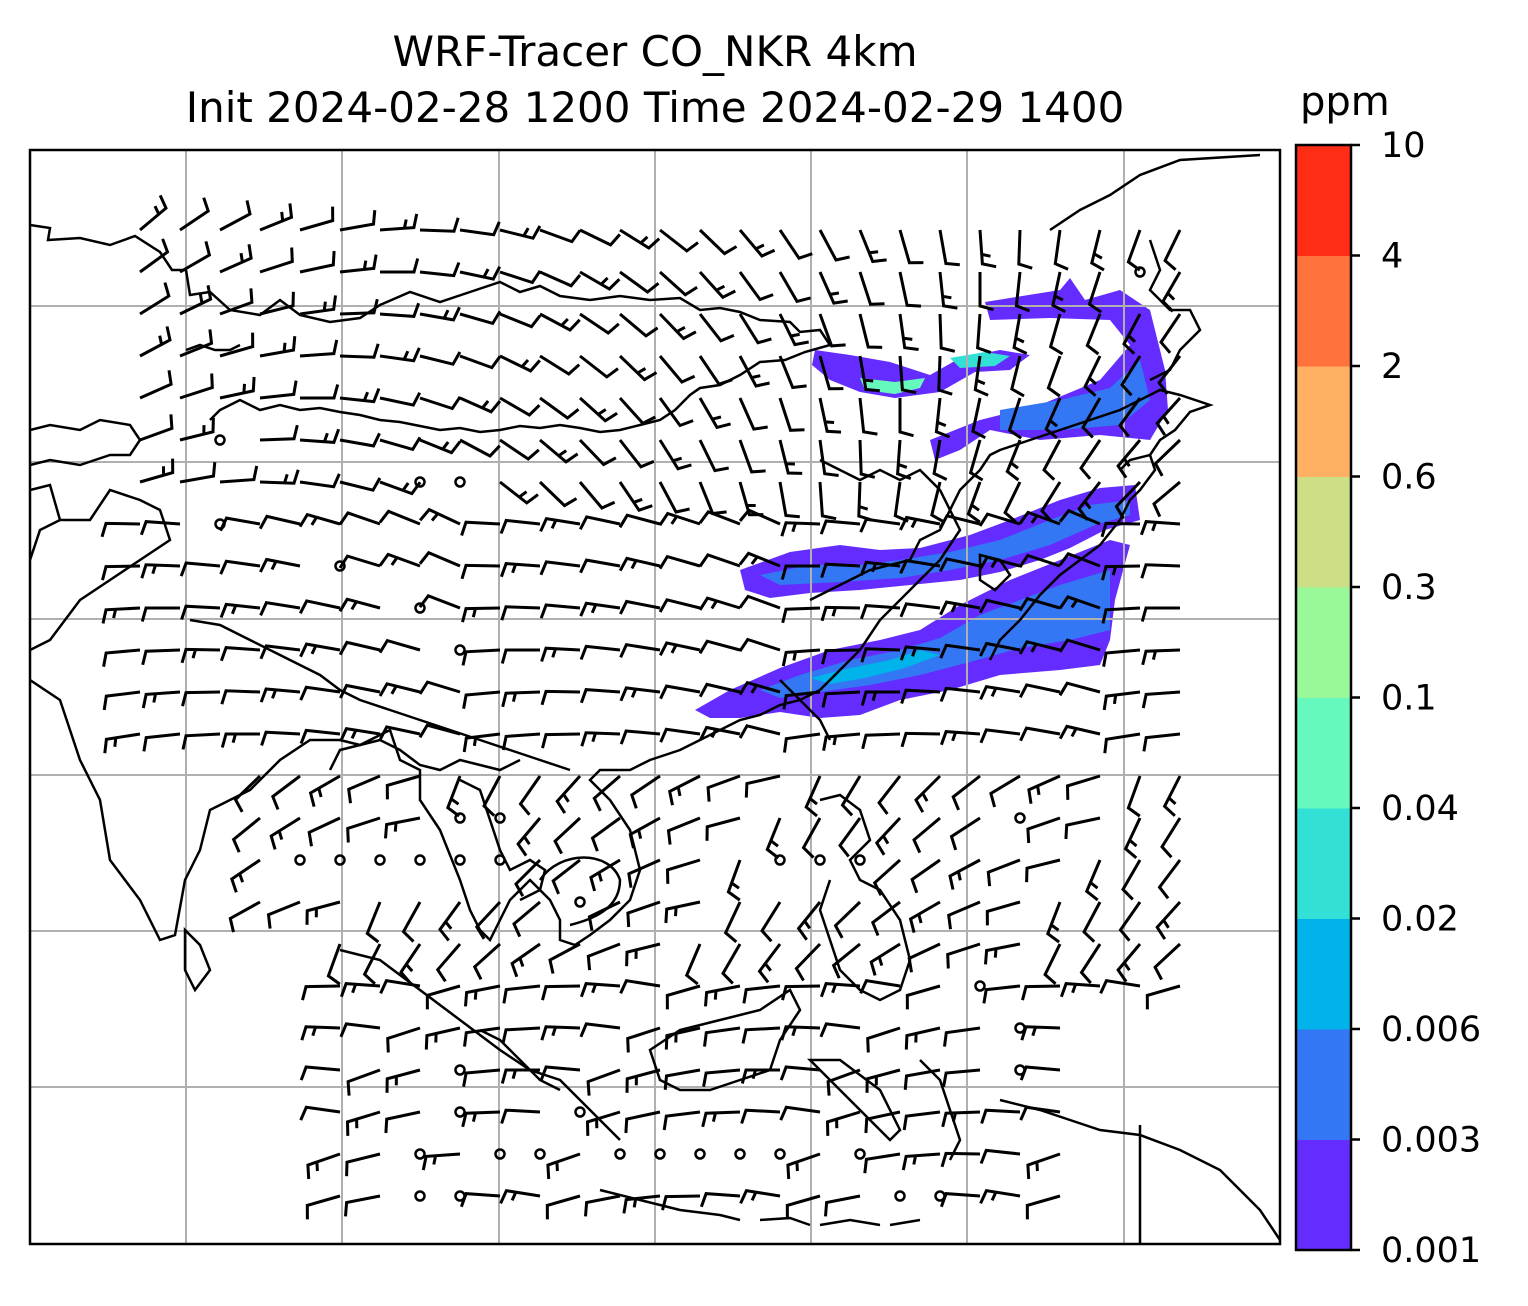  What do you see at coordinates (1345, 102) in the screenshot?
I see `colorbar-unit-label: ppm` at bounding box center [1345, 102].